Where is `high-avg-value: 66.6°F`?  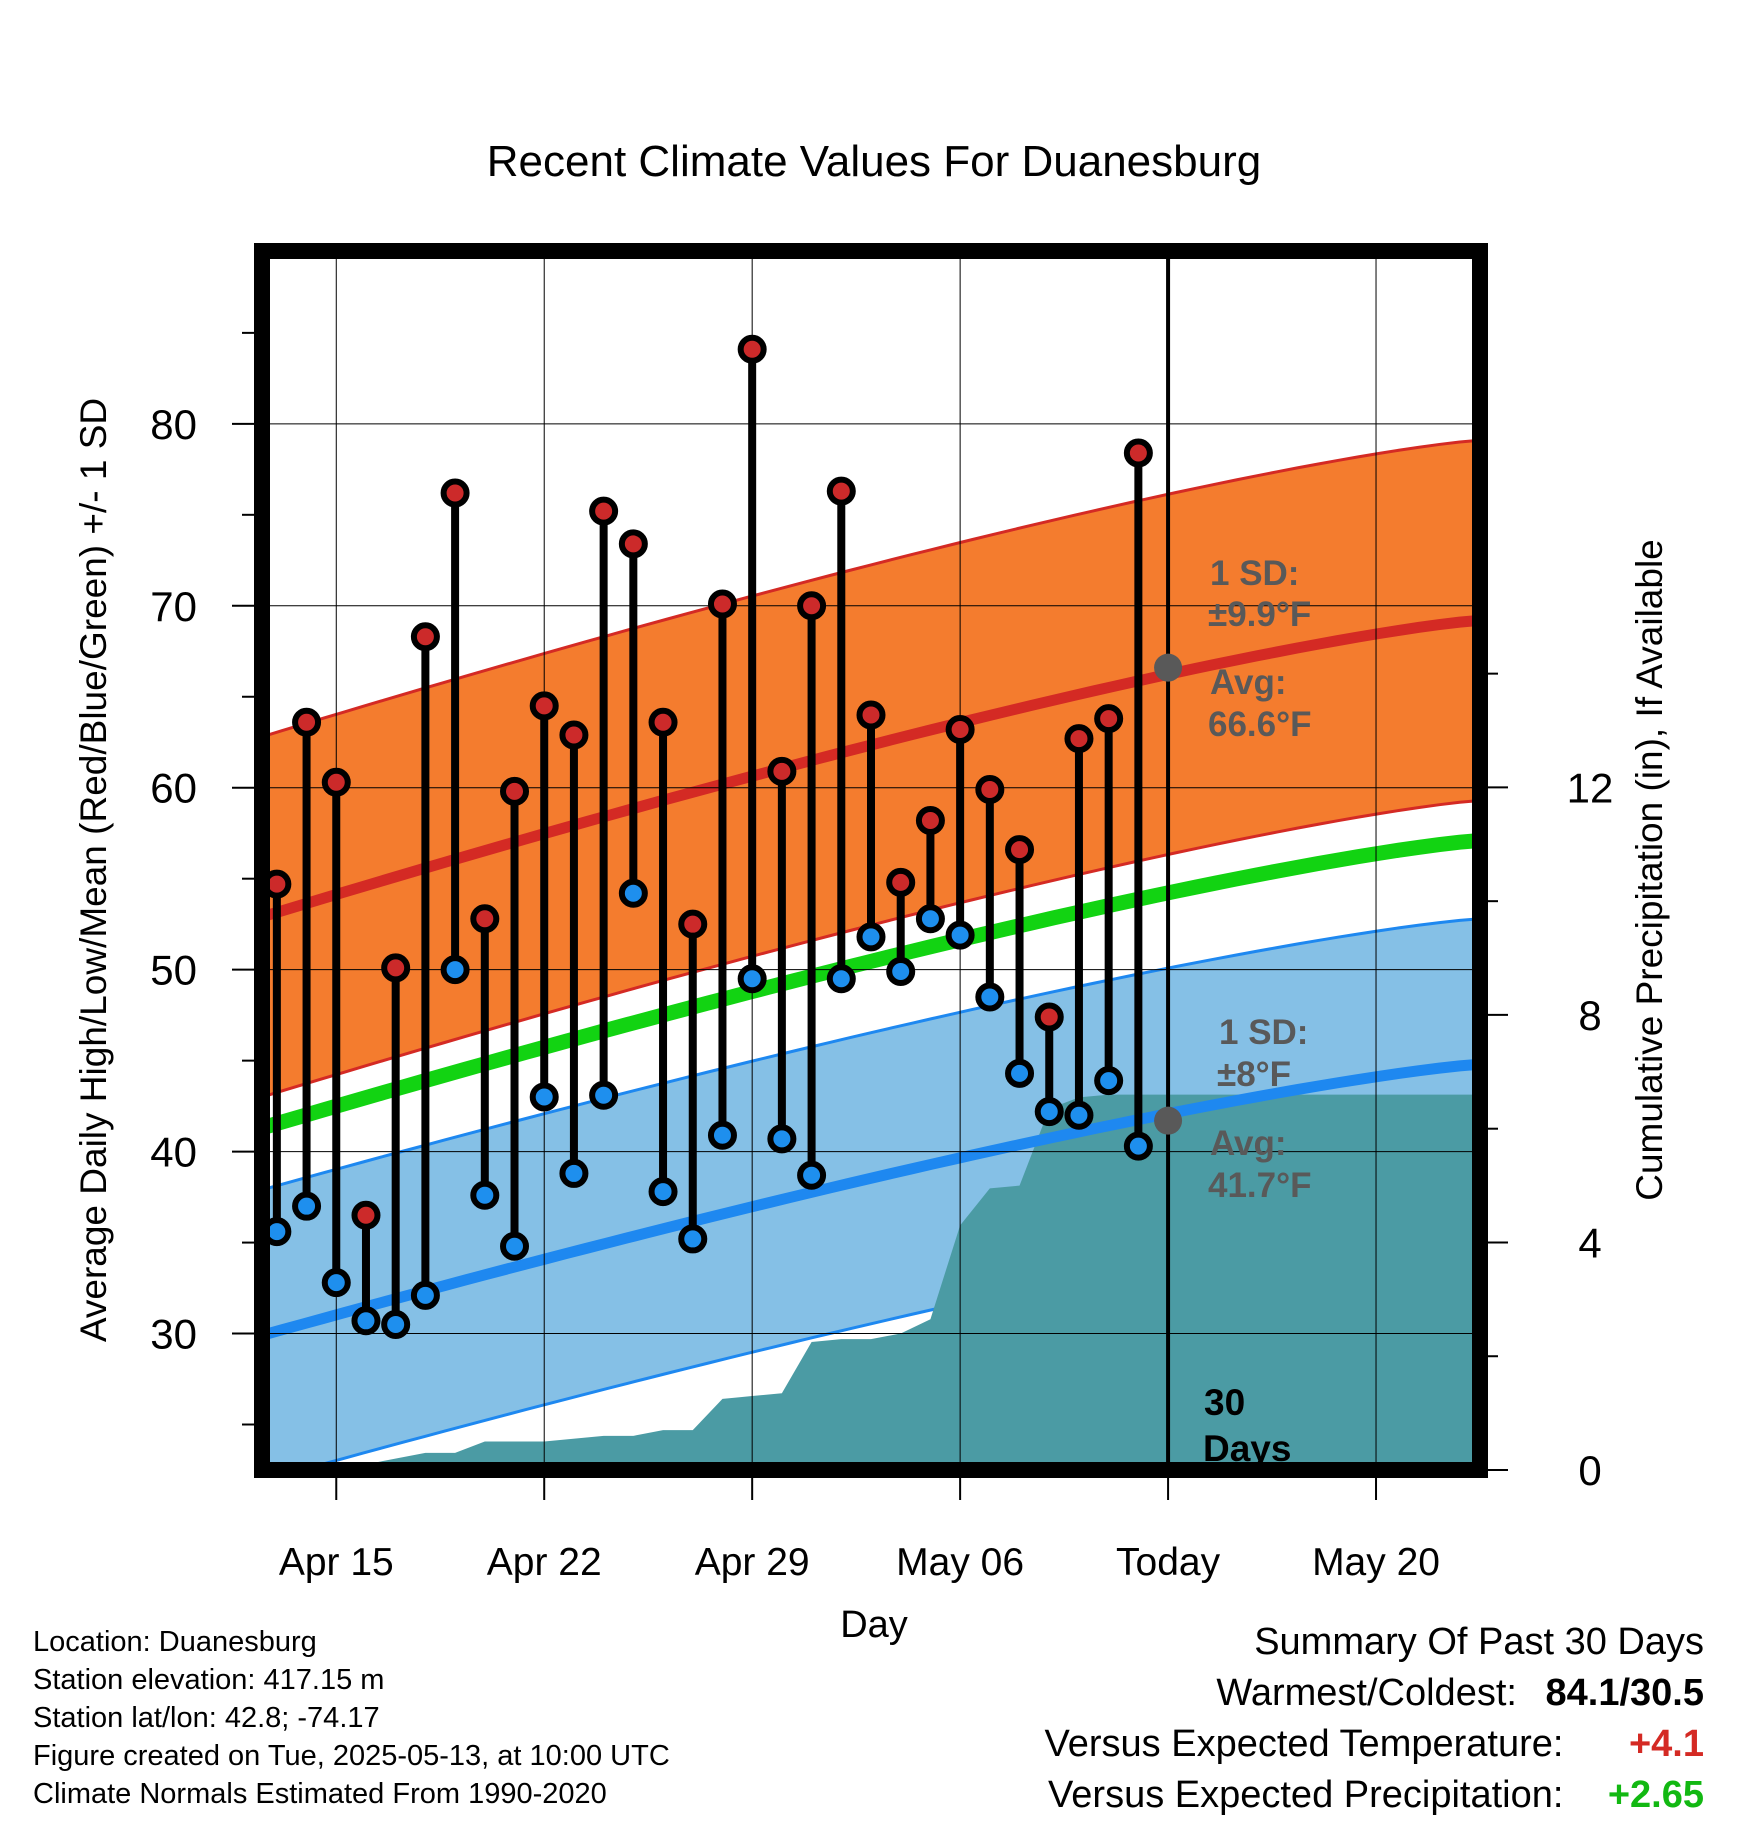 high-avg-value: 66.6°F is located at coordinates (1260, 724).